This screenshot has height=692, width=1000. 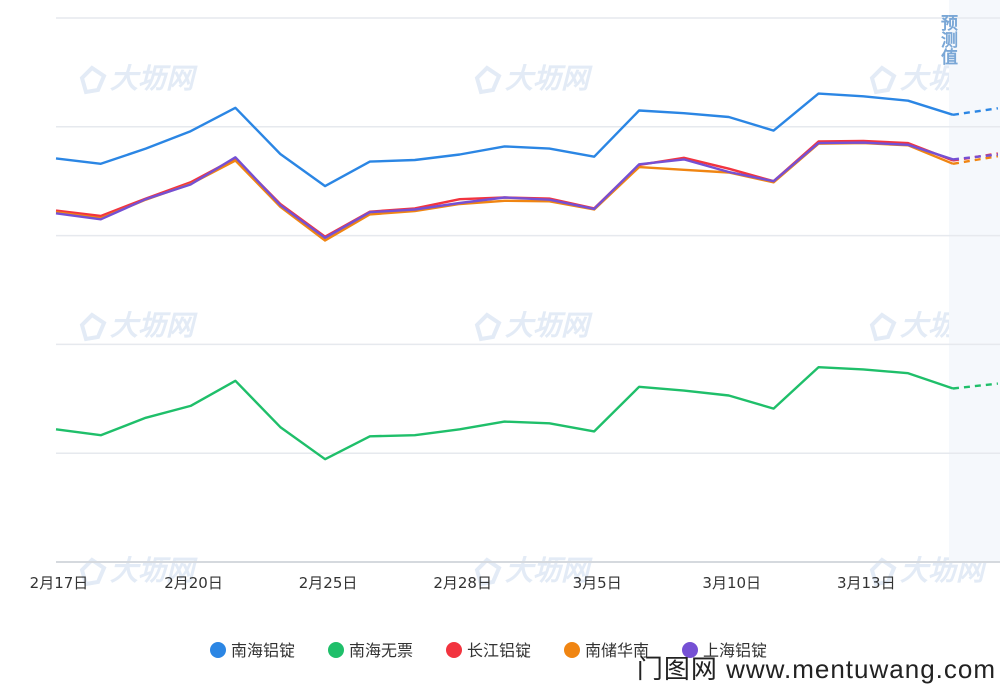 What do you see at coordinates (549, 78) in the screenshot?
I see `watermark-text-1: 大坜网` at bounding box center [549, 78].